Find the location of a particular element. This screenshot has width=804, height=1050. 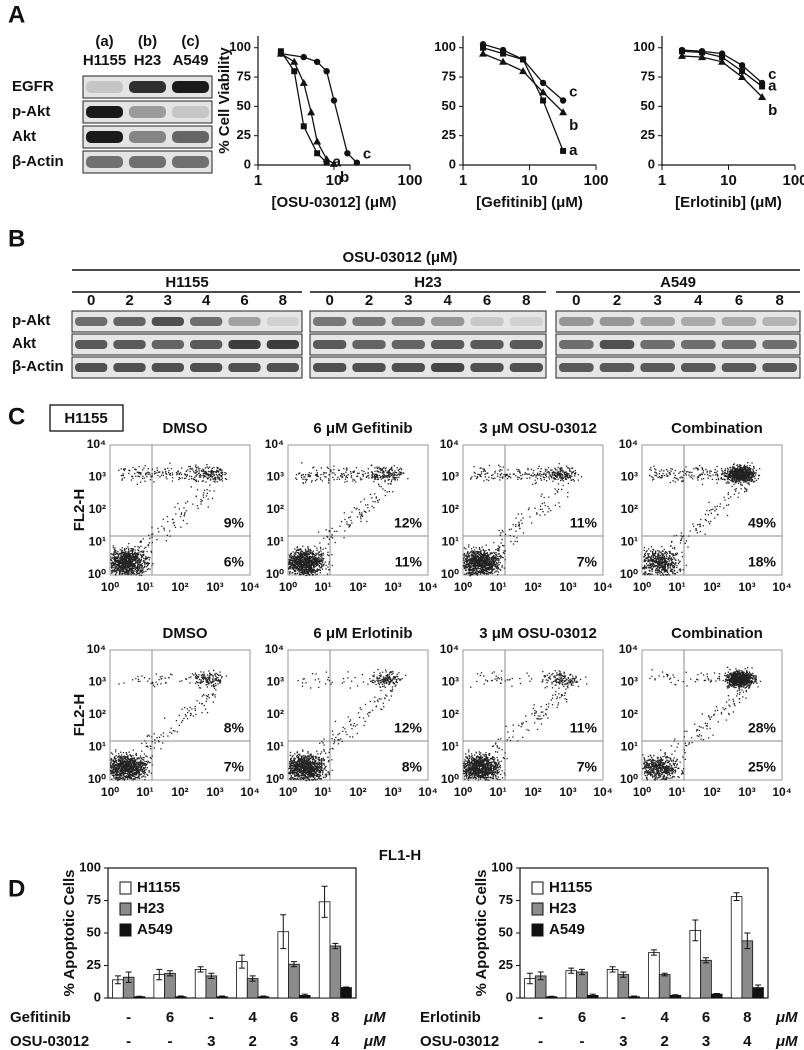

treatment-name: OSU-03012 is located at coordinates (49, 1041).